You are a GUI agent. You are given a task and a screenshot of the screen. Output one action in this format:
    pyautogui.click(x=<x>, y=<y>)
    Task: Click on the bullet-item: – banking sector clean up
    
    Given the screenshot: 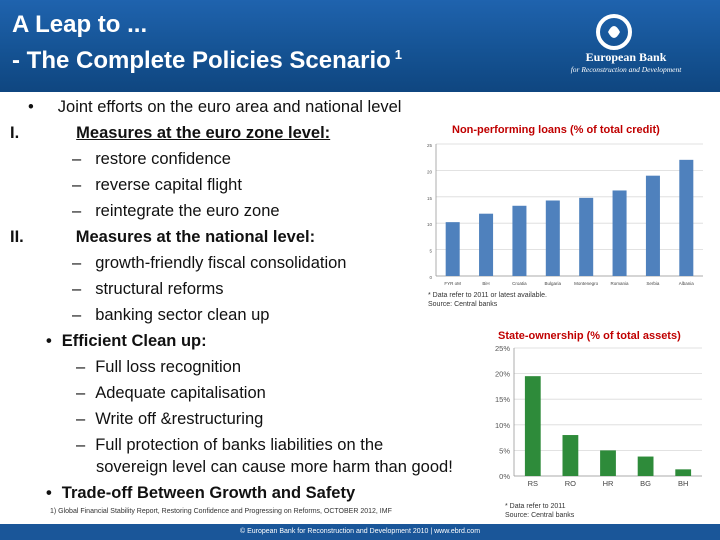 What is the action you would take?
    pyautogui.click(x=170, y=315)
    